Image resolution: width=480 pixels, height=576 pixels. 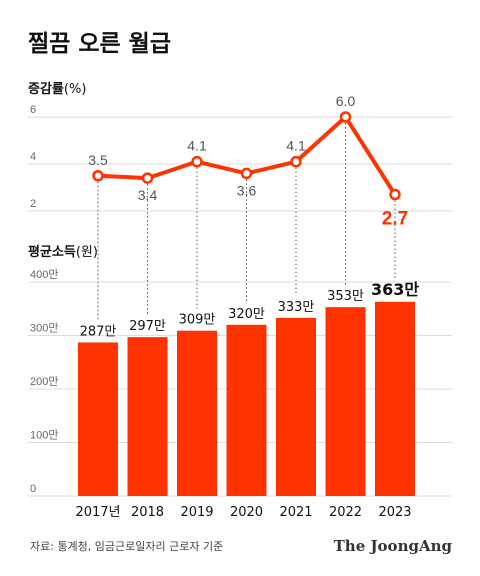 What do you see at coordinates (33, 489) in the screenshot?
I see `bar-y-tick-label: 0` at bounding box center [33, 489].